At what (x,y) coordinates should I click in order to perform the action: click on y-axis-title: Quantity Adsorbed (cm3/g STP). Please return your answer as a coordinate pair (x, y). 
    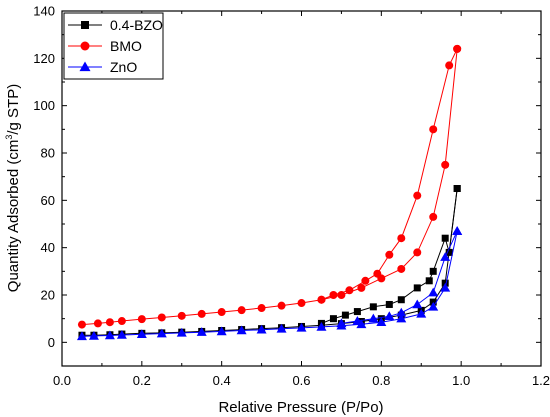
    Looking at the image, I should click on (13, 188).